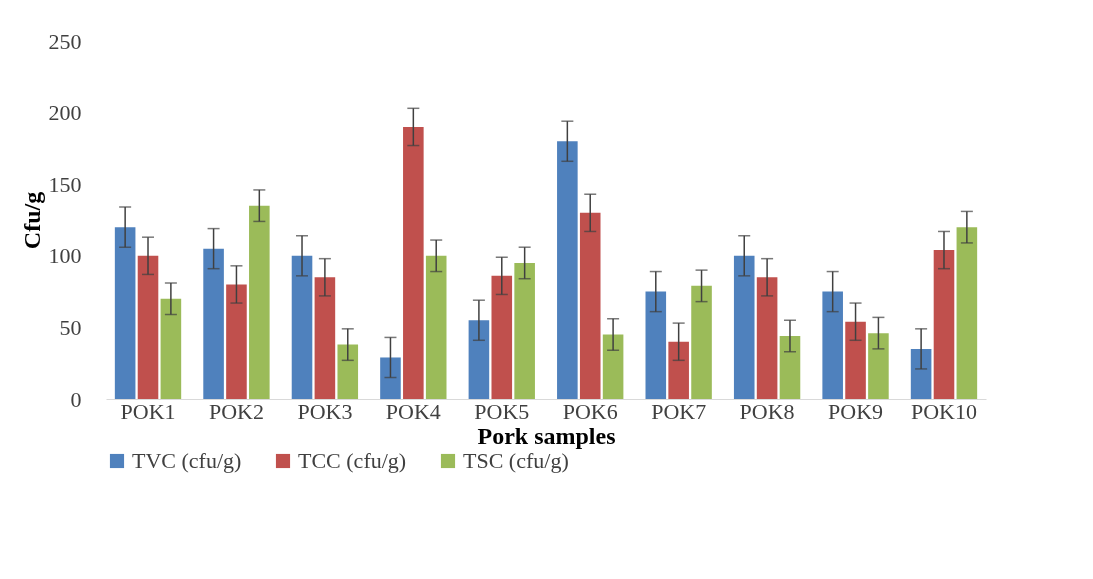 The height and width of the screenshot is (579, 1093). I want to click on legend-label: TSC (cfu/g), so click(516, 460).